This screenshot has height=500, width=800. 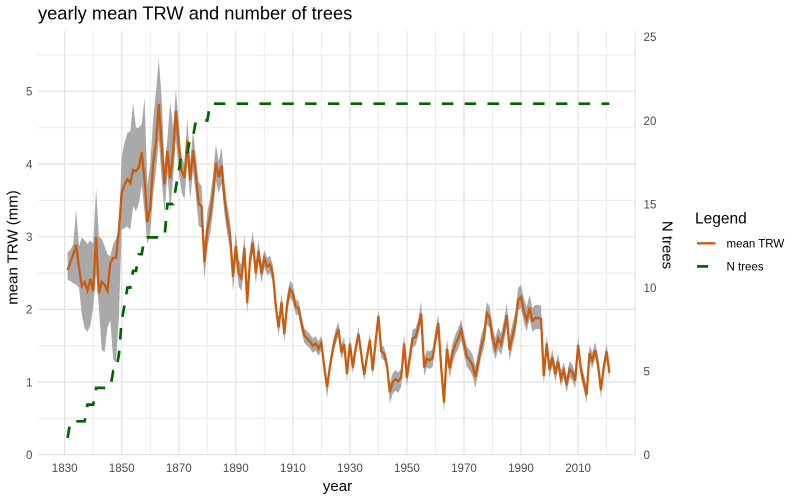 I want to click on svg-text: 1890, so click(x=236, y=468).